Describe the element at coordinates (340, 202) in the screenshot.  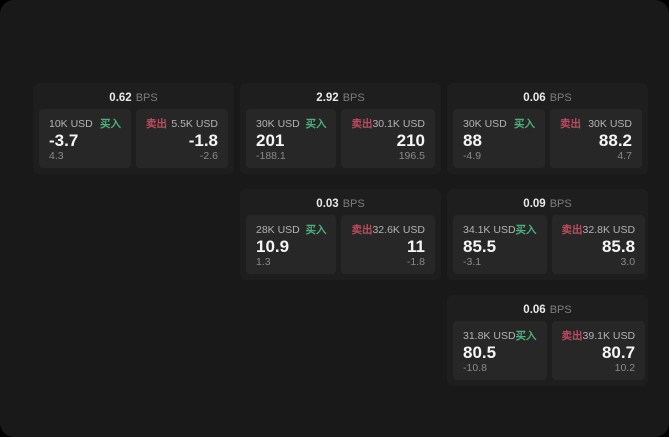
I see `card-header: 0.03 BPS` at that location.